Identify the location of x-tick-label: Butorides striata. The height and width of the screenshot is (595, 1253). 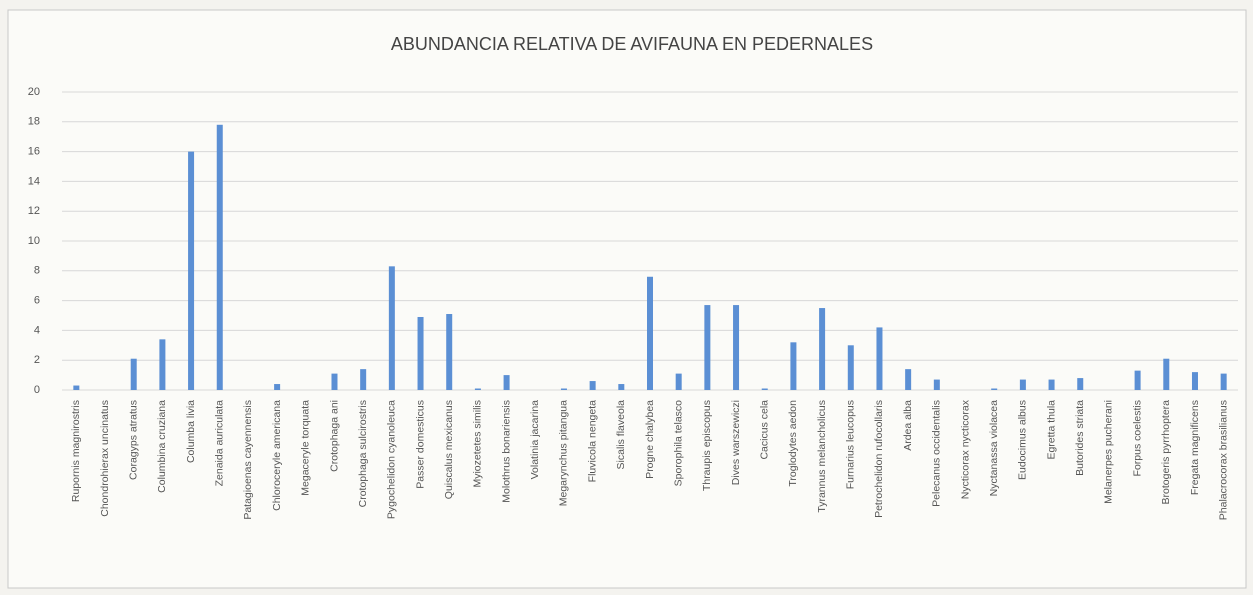
(1080, 438).